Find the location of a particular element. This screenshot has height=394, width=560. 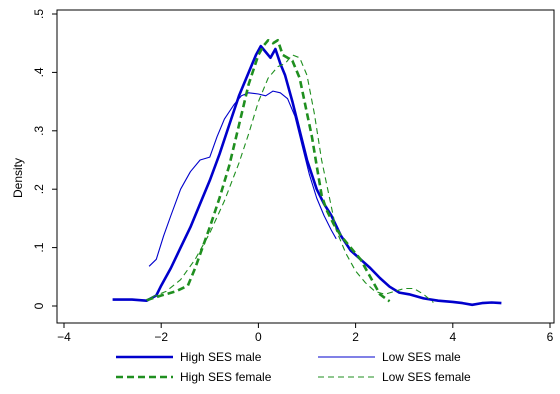

y-tick-label: .5 is located at coordinates (39, 14).